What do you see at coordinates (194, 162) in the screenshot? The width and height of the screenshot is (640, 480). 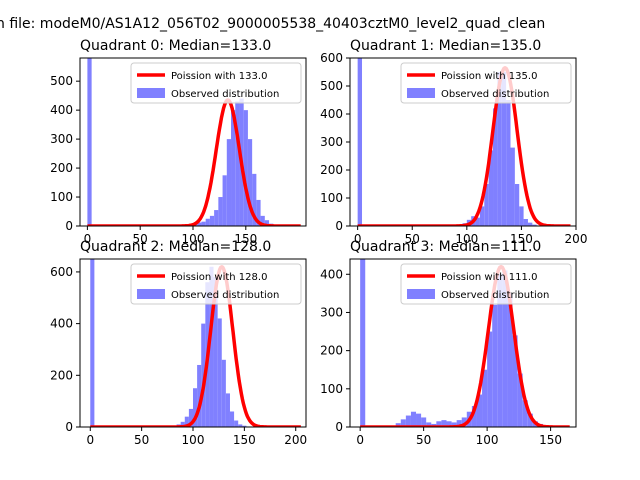 I see `poisson-fit-line` at bounding box center [194, 162].